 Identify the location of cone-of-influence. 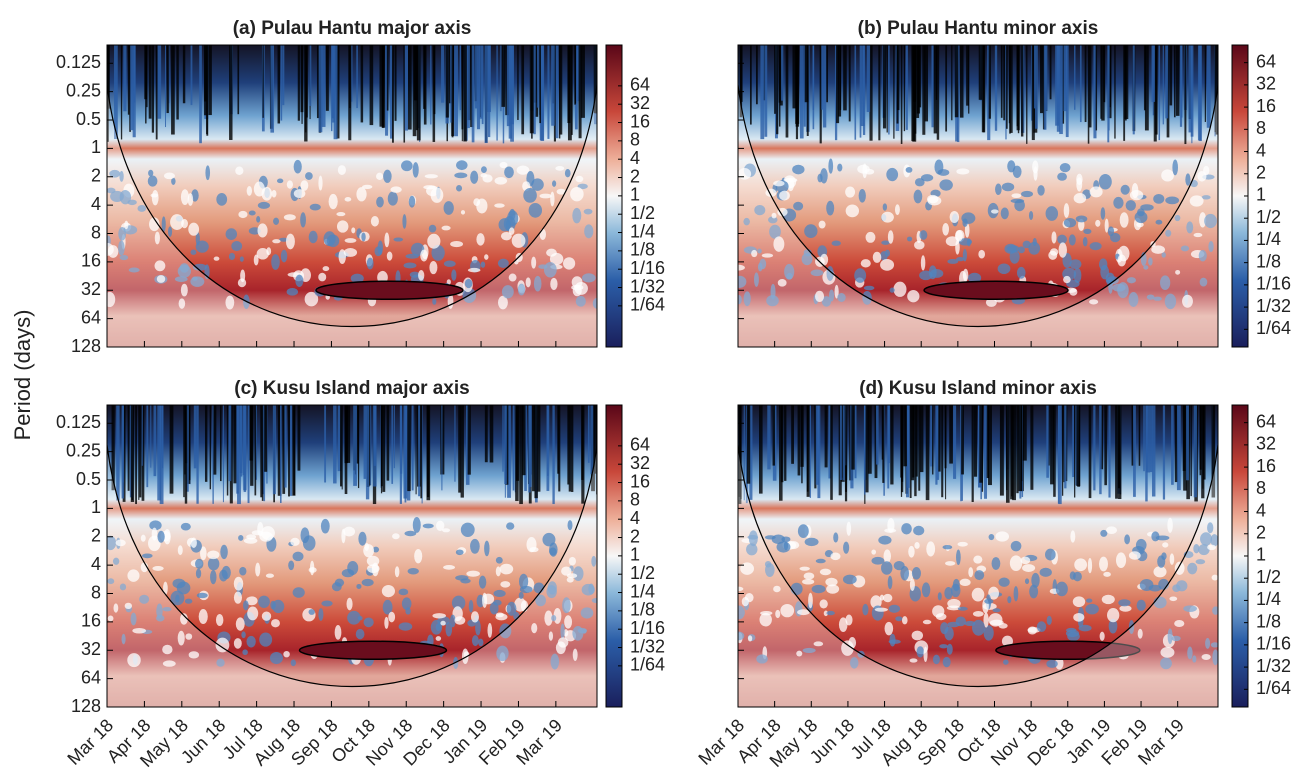
(978, 565).